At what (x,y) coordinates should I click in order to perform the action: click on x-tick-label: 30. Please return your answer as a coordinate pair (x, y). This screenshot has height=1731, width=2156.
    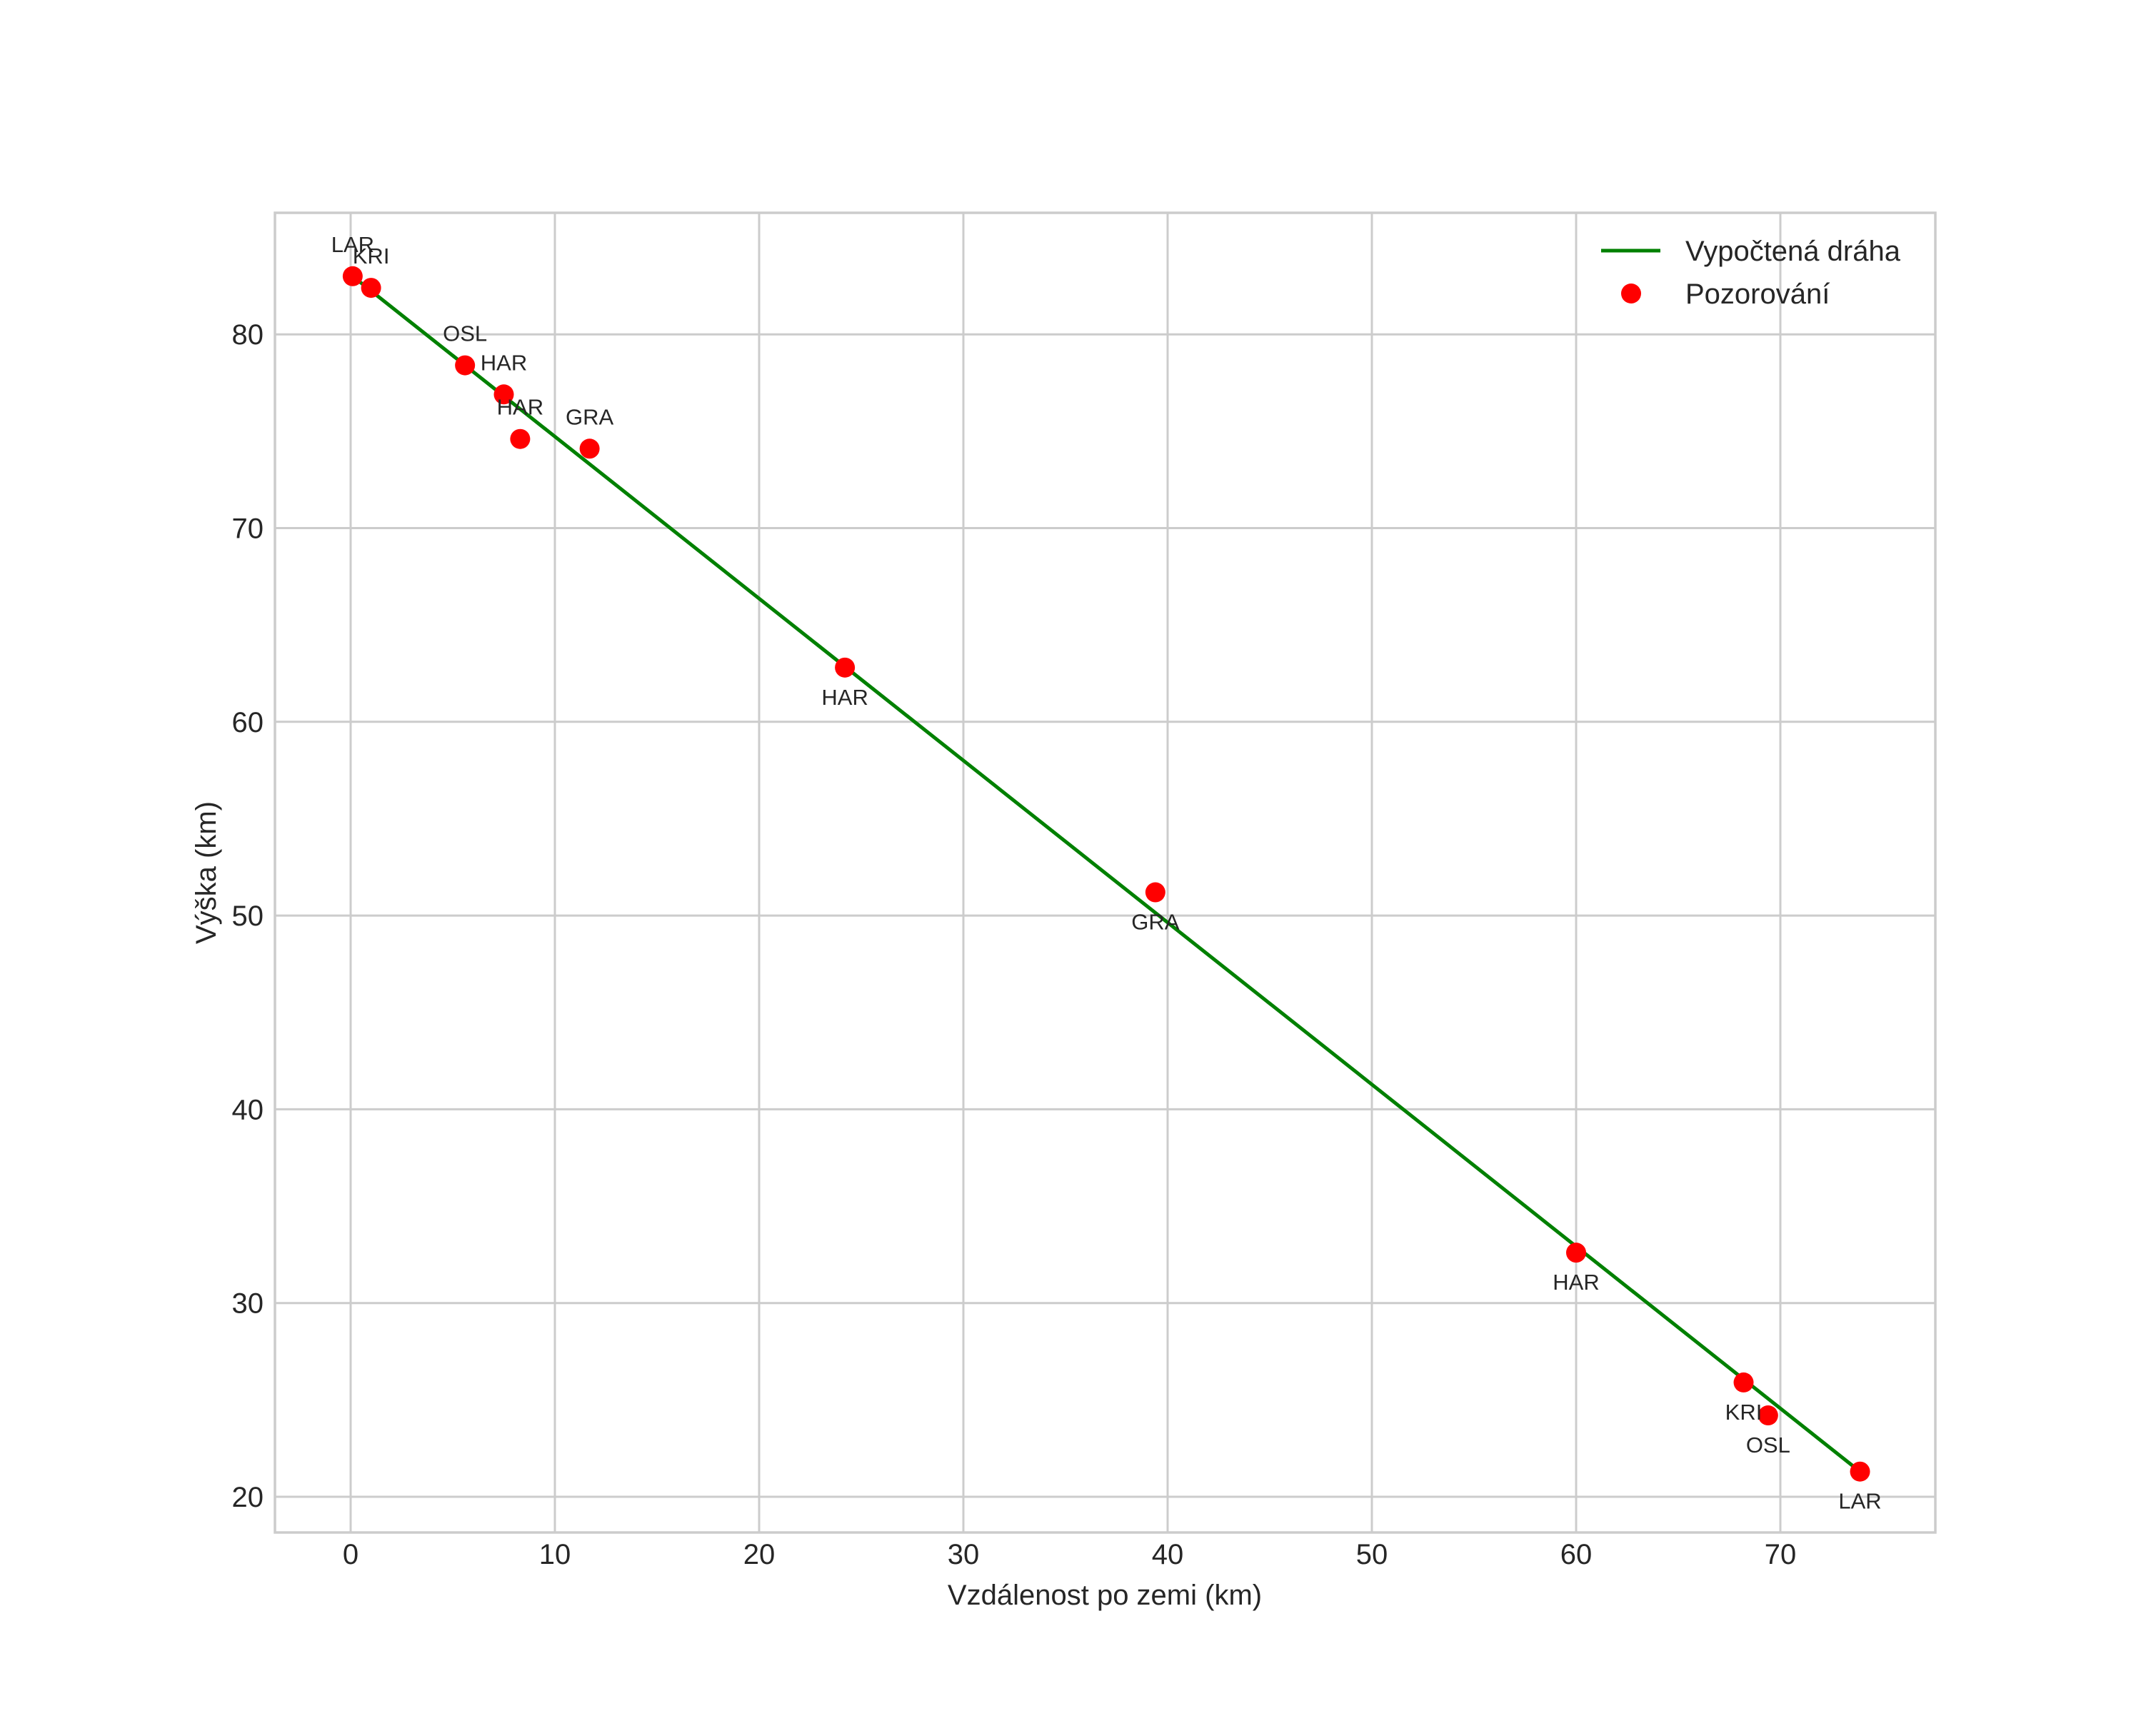
    Looking at the image, I should click on (964, 1554).